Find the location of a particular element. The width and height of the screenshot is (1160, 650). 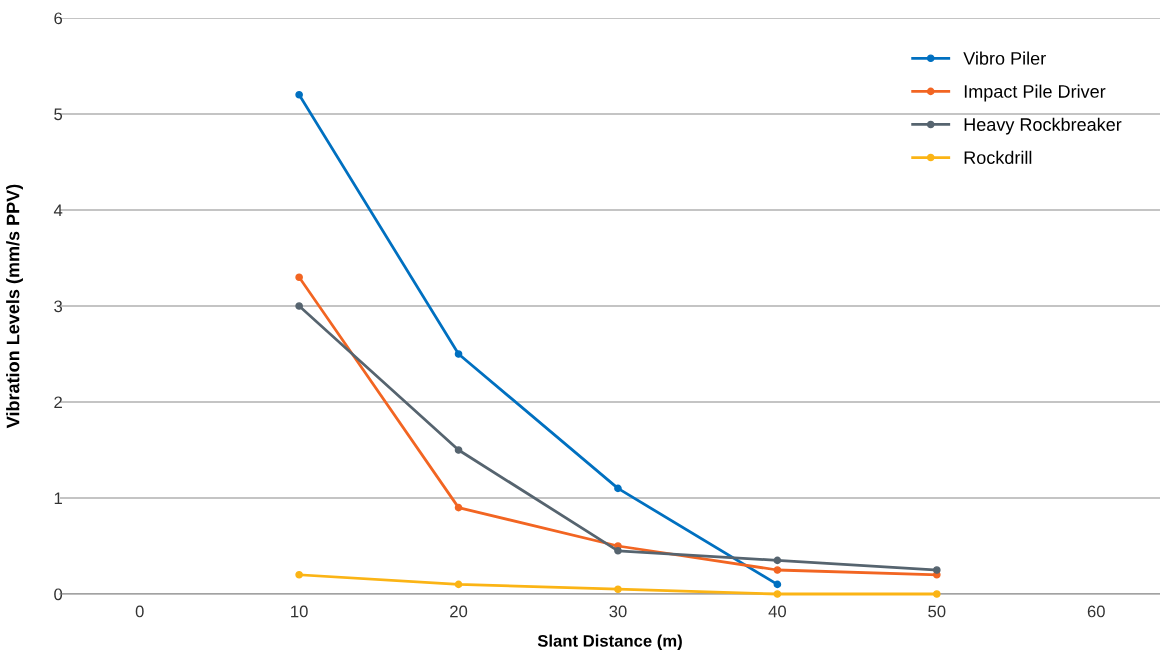

y-tick-label: 1 is located at coordinates (58, 498).